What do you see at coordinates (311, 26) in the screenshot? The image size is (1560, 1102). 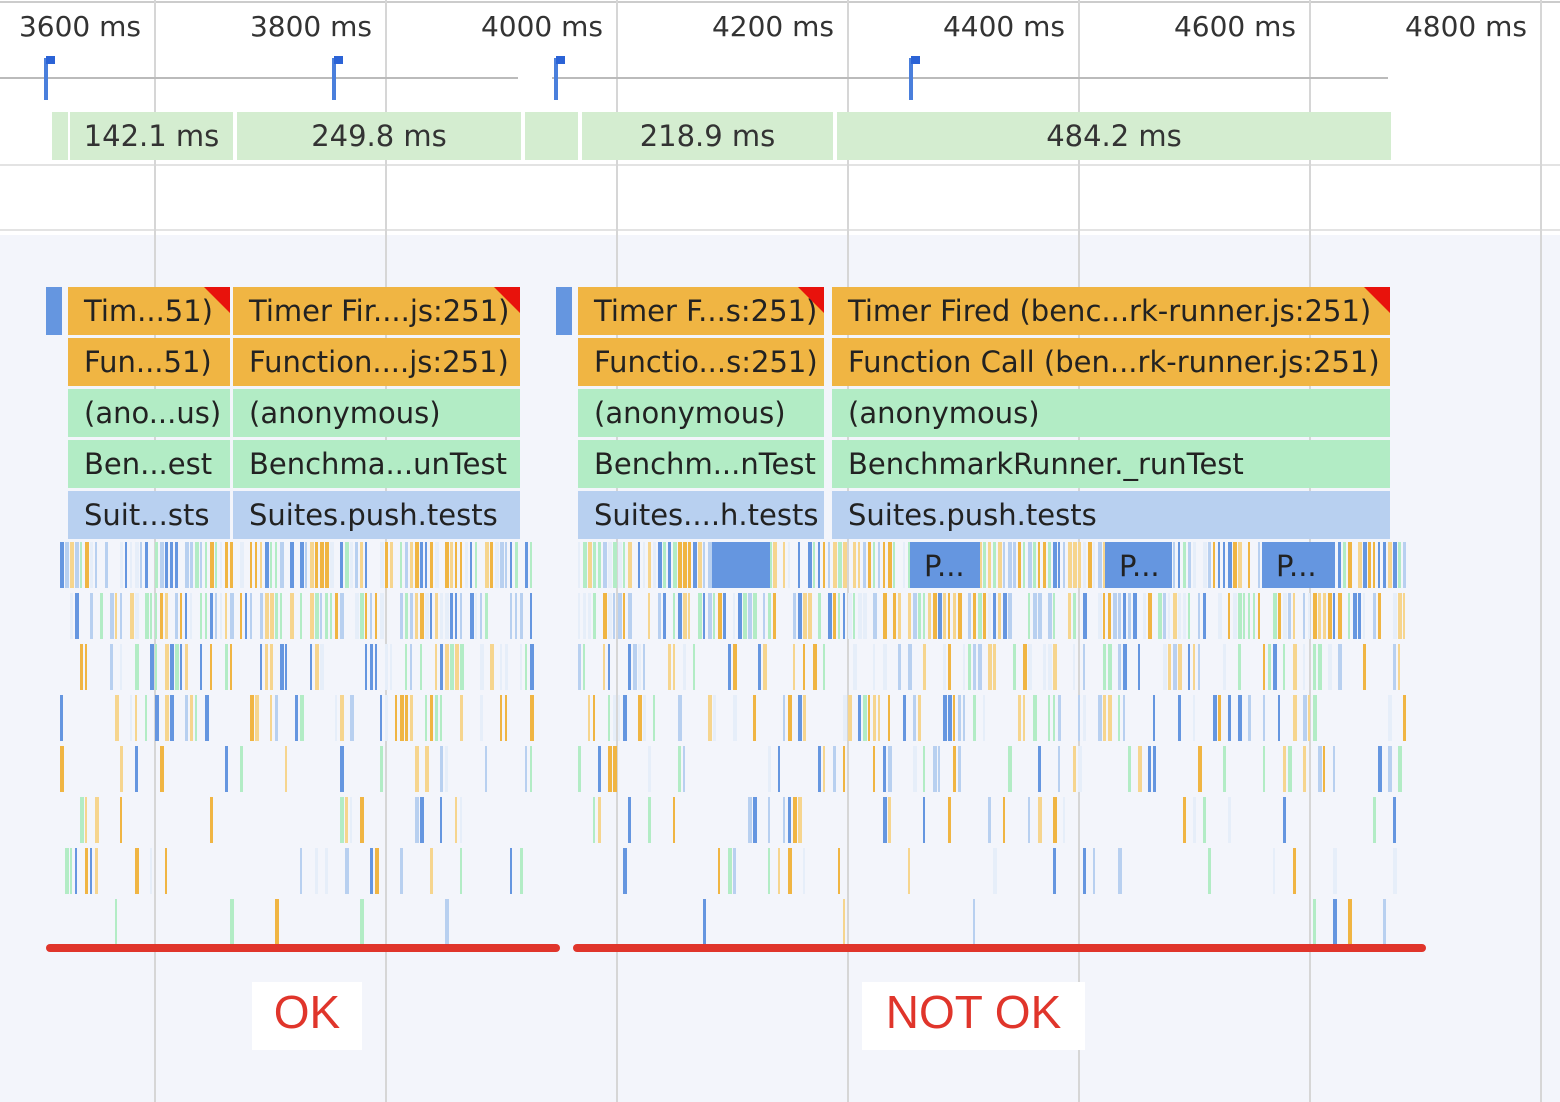 I see `ruler-label: 3800 ms` at bounding box center [311, 26].